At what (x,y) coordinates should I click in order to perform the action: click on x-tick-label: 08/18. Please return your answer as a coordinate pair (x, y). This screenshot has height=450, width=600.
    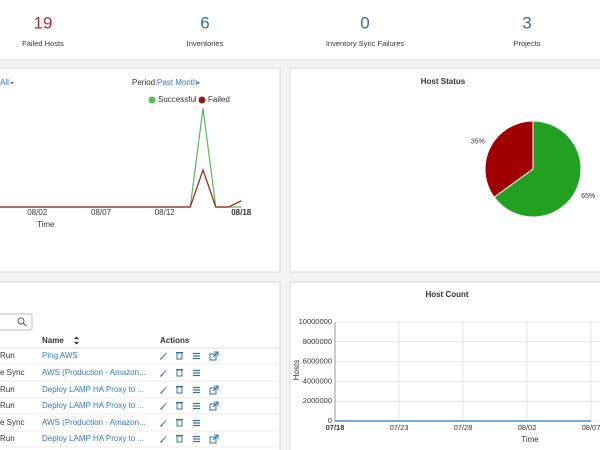
    Looking at the image, I should click on (241, 212).